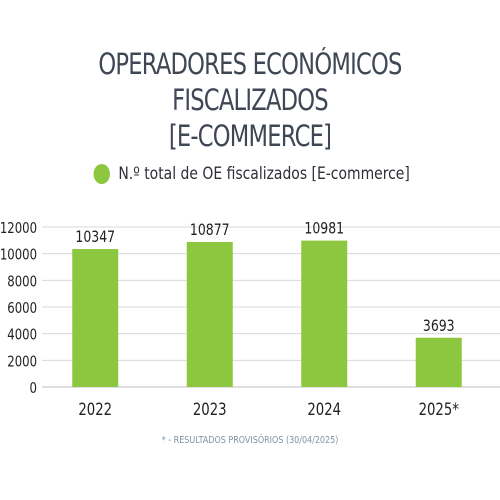  Describe the element at coordinates (18, 229) in the screenshot. I see `y-tick-label: 12000` at that location.